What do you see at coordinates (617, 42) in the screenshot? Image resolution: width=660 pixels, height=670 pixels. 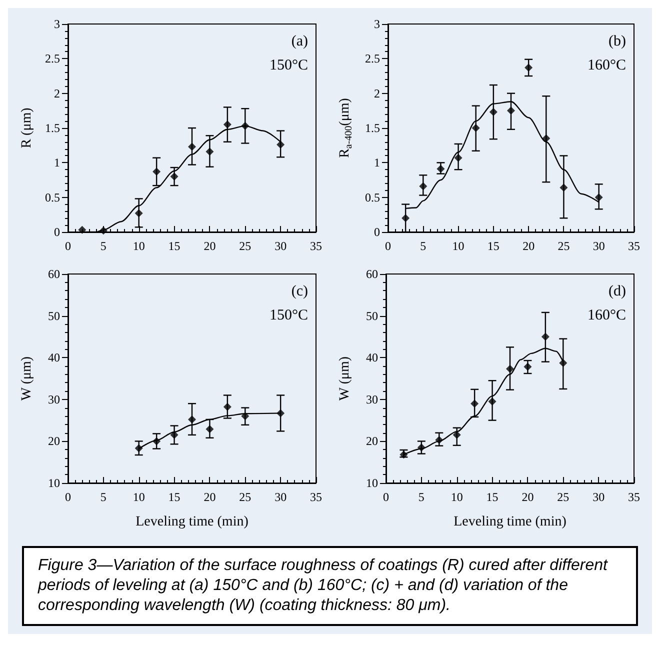 I see `annotation: (b)` at bounding box center [617, 42].